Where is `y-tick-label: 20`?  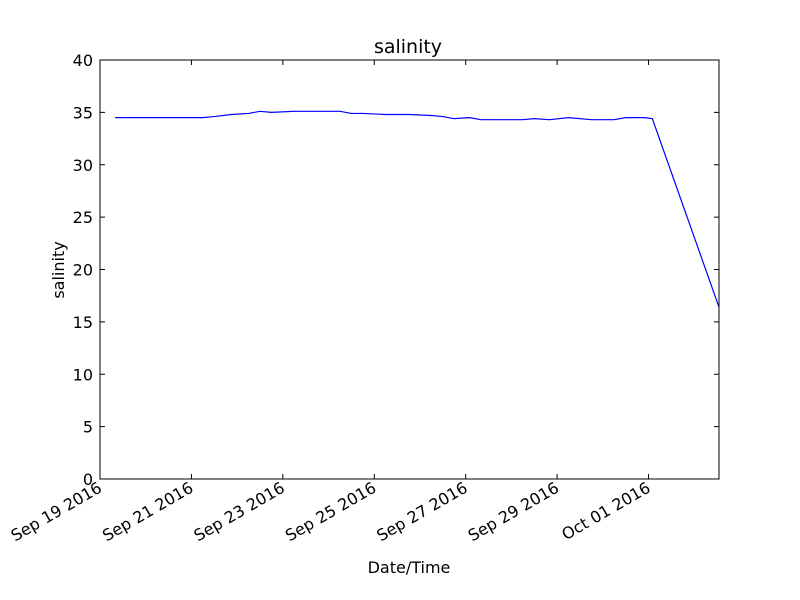 y-tick-label: 20 is located at coordinates (83, 270).